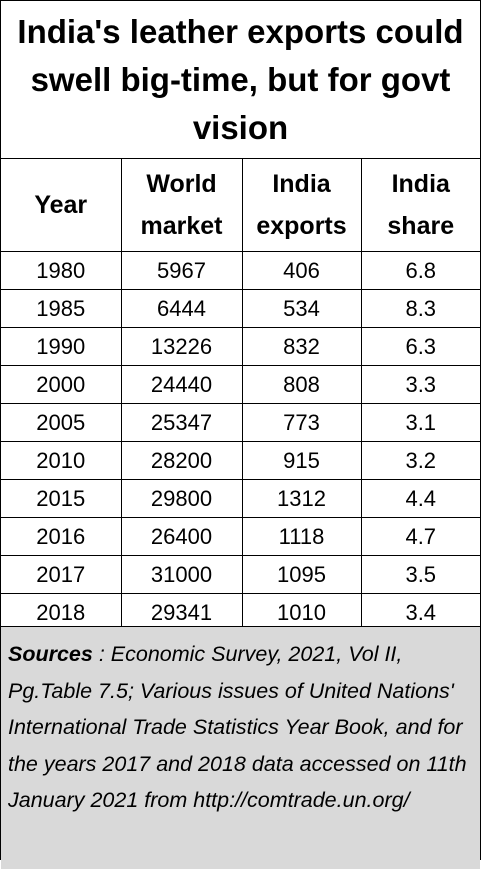 The image size is (481, 869). I want to click on table-row: 1980 5967 406 6.8, so click(240, 270).